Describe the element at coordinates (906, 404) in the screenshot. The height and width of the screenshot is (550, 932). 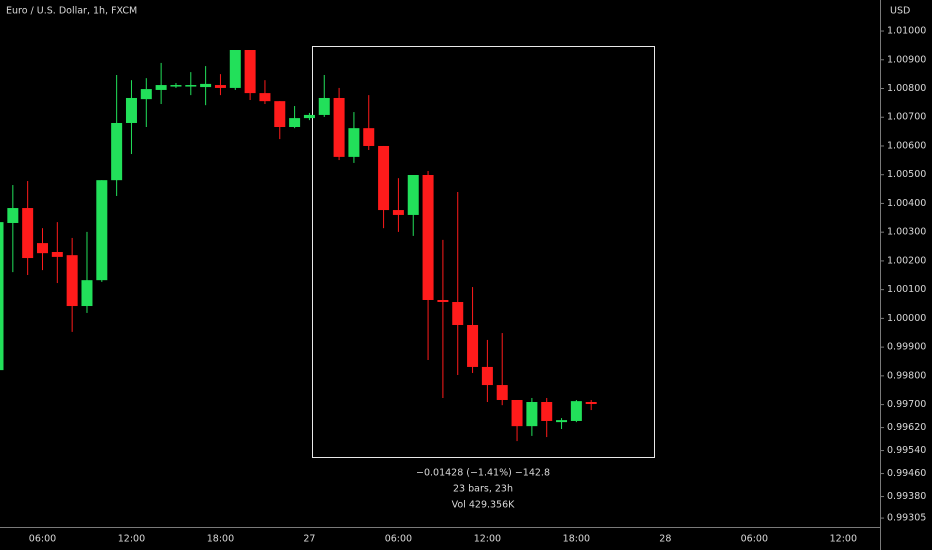
I see `y-tick-label: 0.99700` at that location.